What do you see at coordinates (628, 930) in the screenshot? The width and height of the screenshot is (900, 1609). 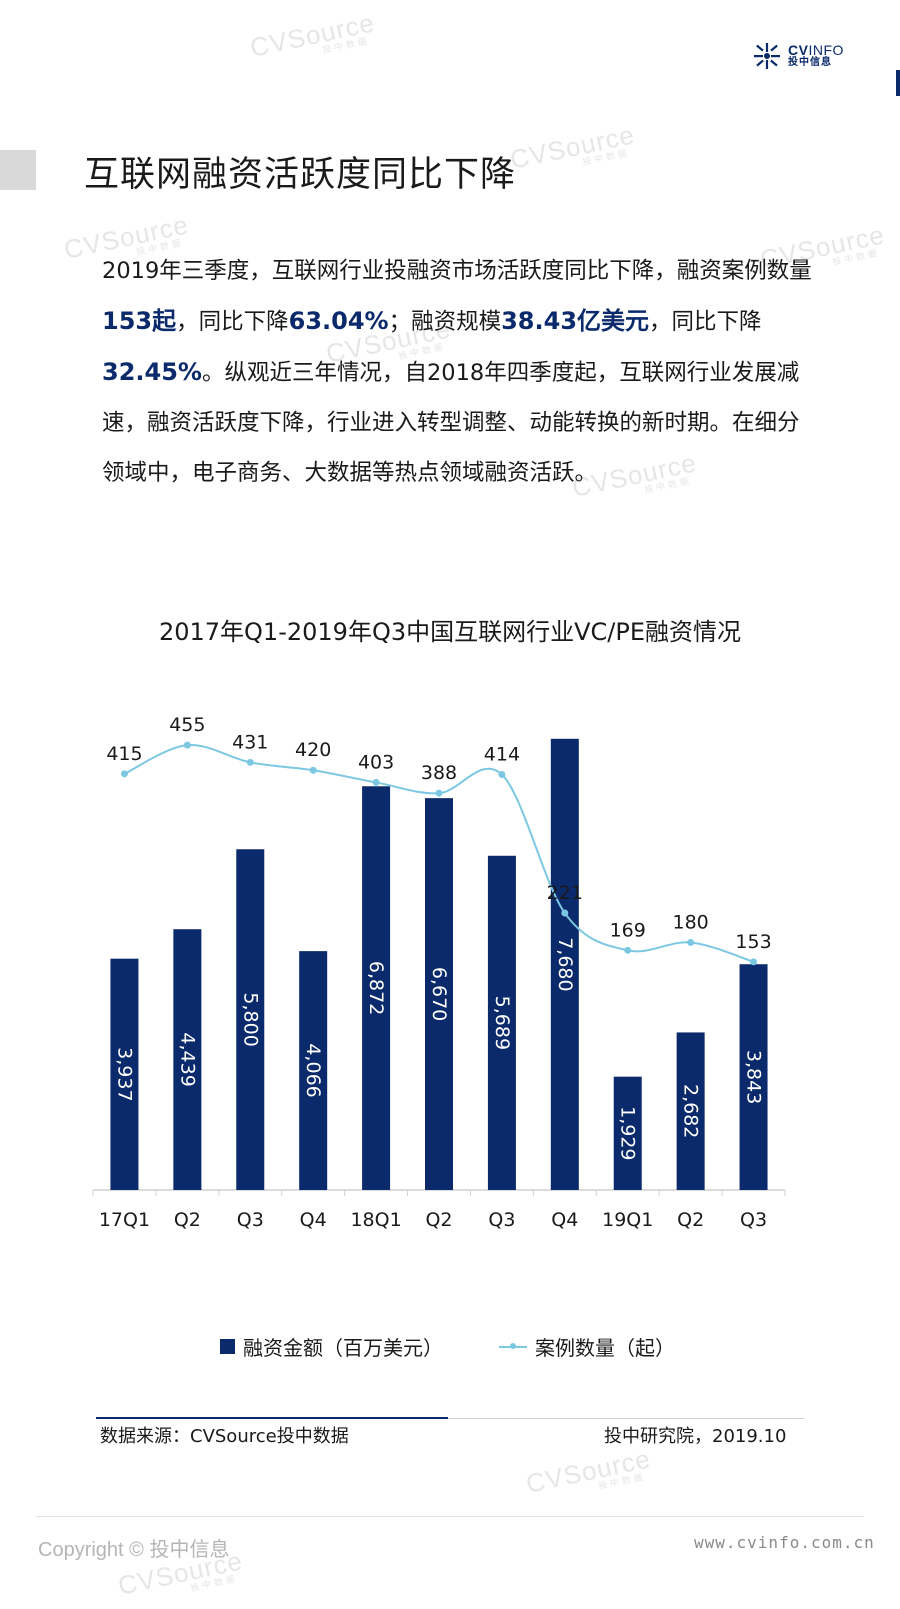 I see `count-label: 169` at bounding box center [628, 930].